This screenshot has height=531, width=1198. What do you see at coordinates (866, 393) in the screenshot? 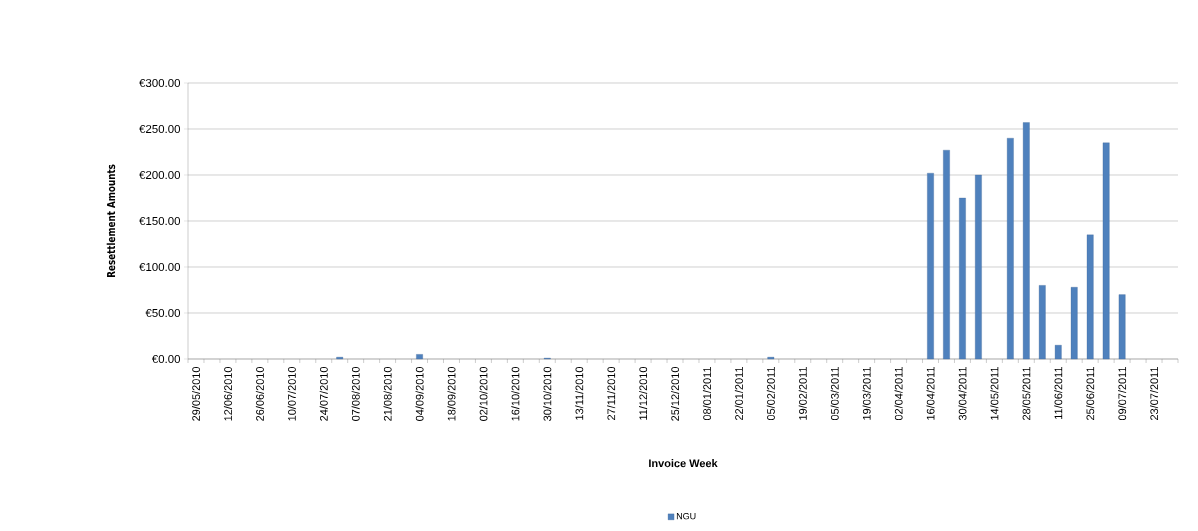
I see `x-tick-label: 19/03/2011` at bounding box center [866, 393].